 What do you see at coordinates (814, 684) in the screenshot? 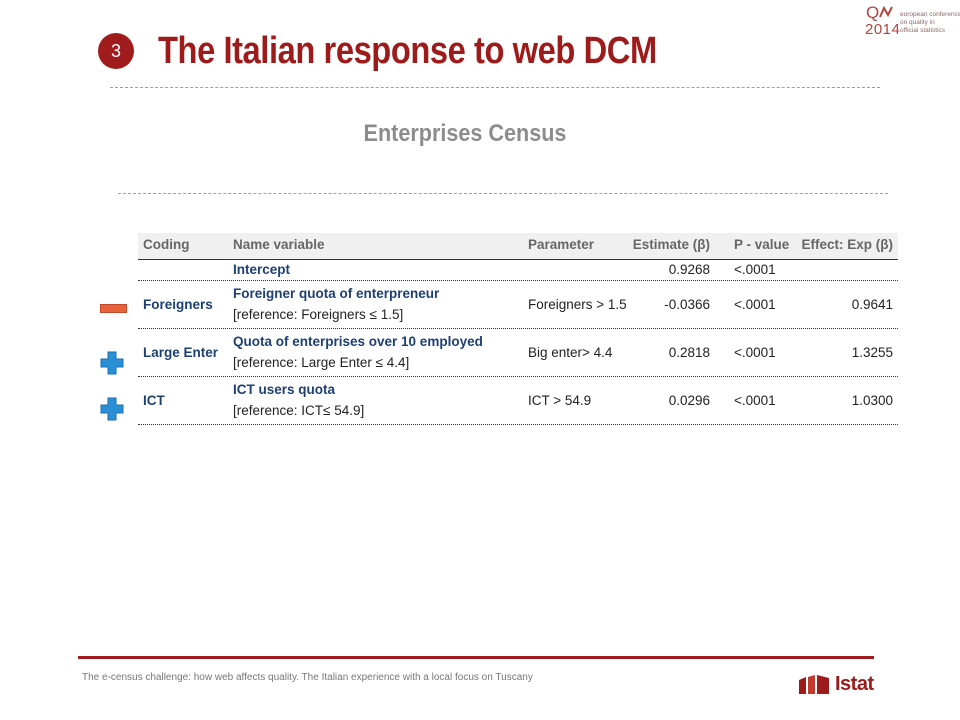
I see `istat-logo-mark-icon` at bounding box center [814, 684].